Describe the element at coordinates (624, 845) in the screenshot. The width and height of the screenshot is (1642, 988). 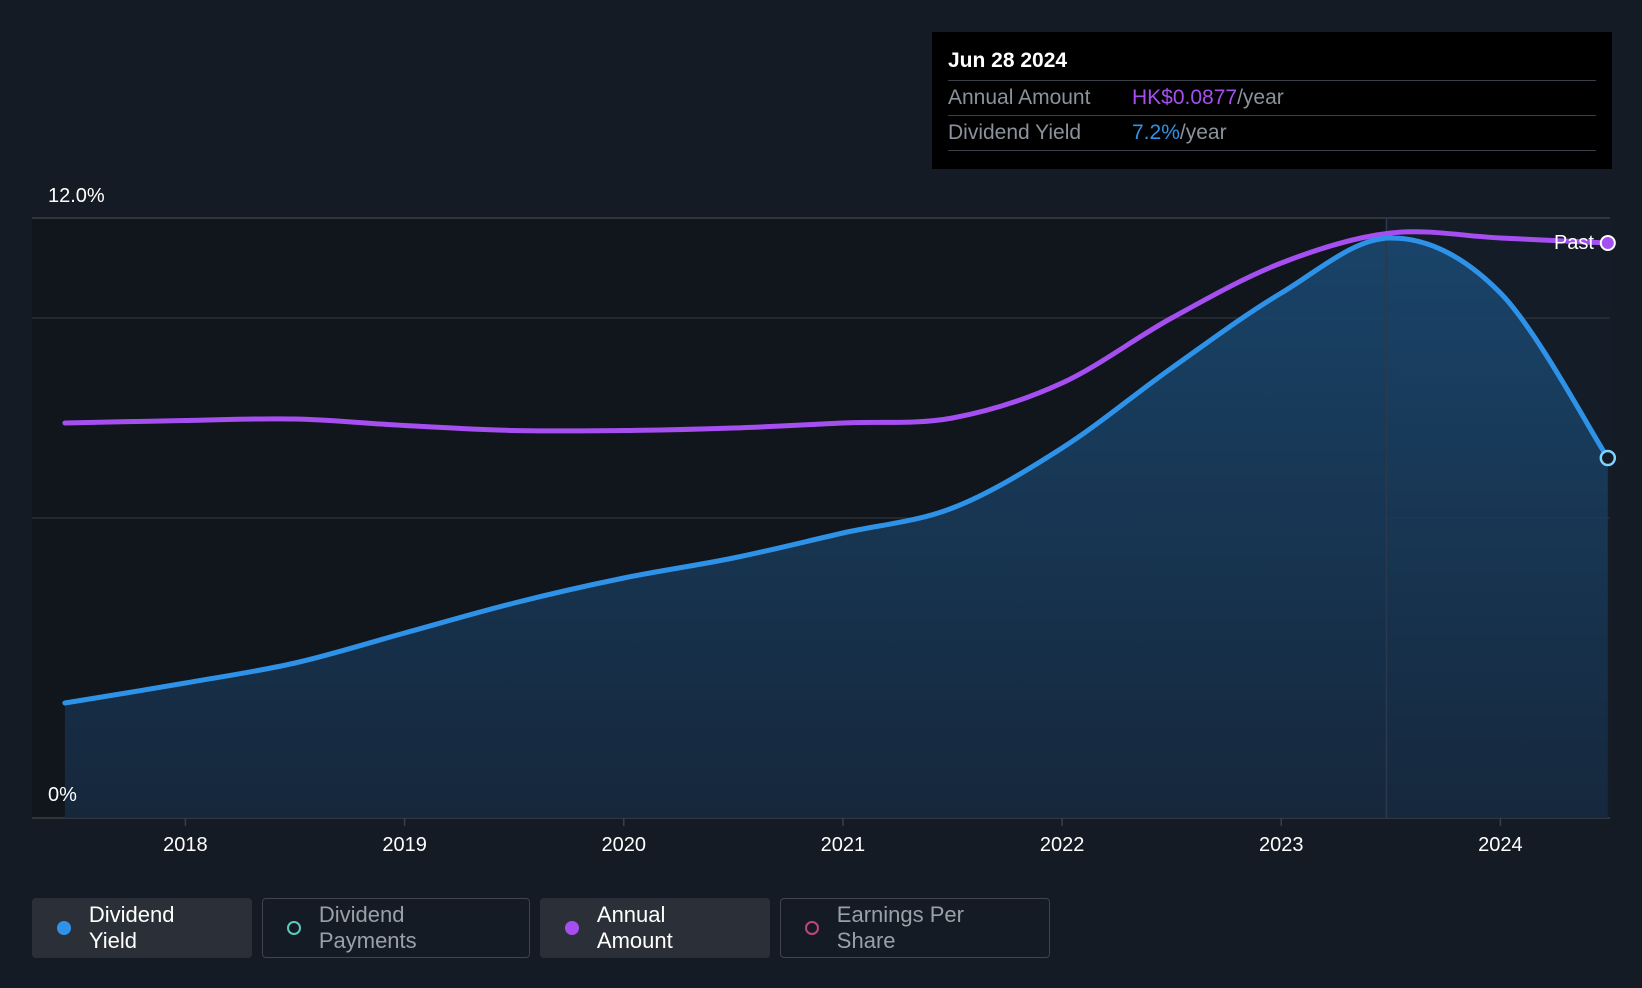
I see `x-tick-label-2020: 2020` at that location.